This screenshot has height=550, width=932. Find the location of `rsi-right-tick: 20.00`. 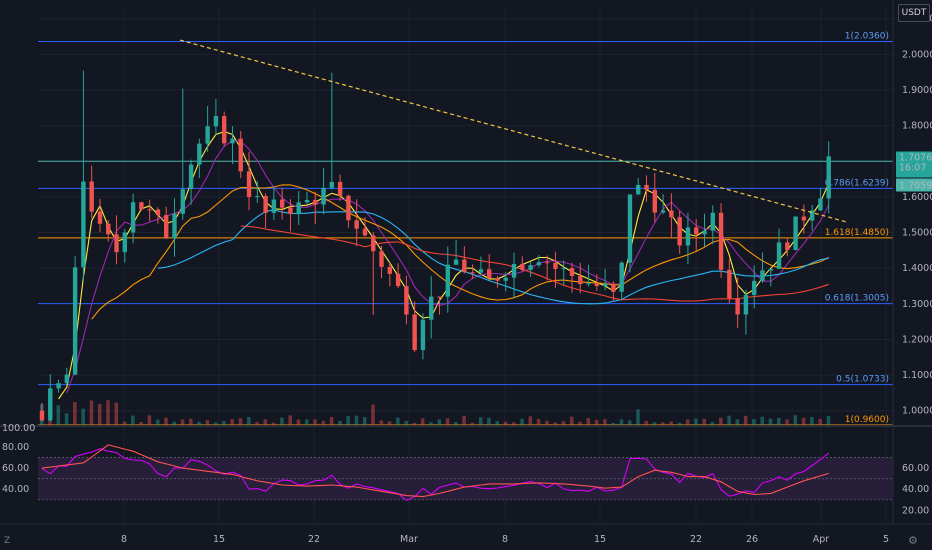

rsi-right-tick: 20.00 is located at coordinates (915, 510).